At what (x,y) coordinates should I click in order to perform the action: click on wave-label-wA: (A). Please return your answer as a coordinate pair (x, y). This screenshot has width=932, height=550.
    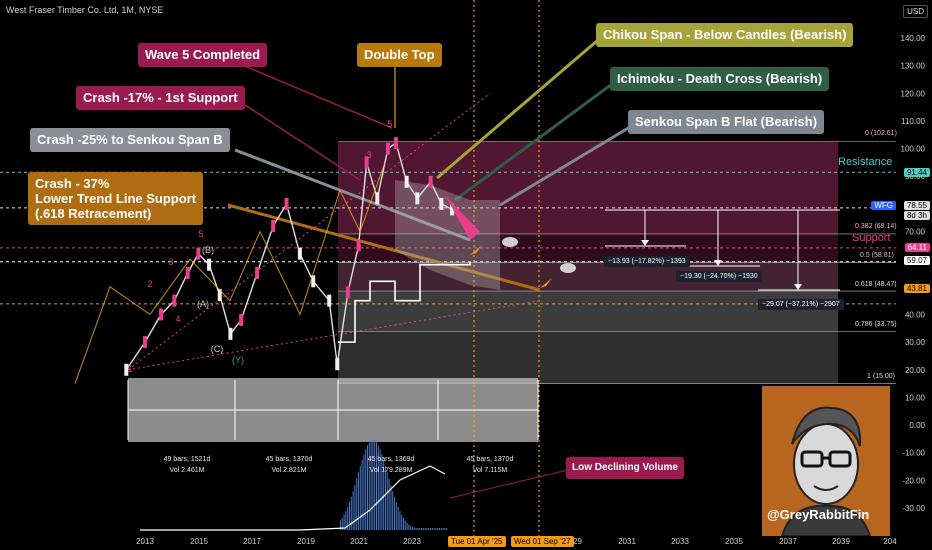
    Looking at the image, I should click on (203, 304).